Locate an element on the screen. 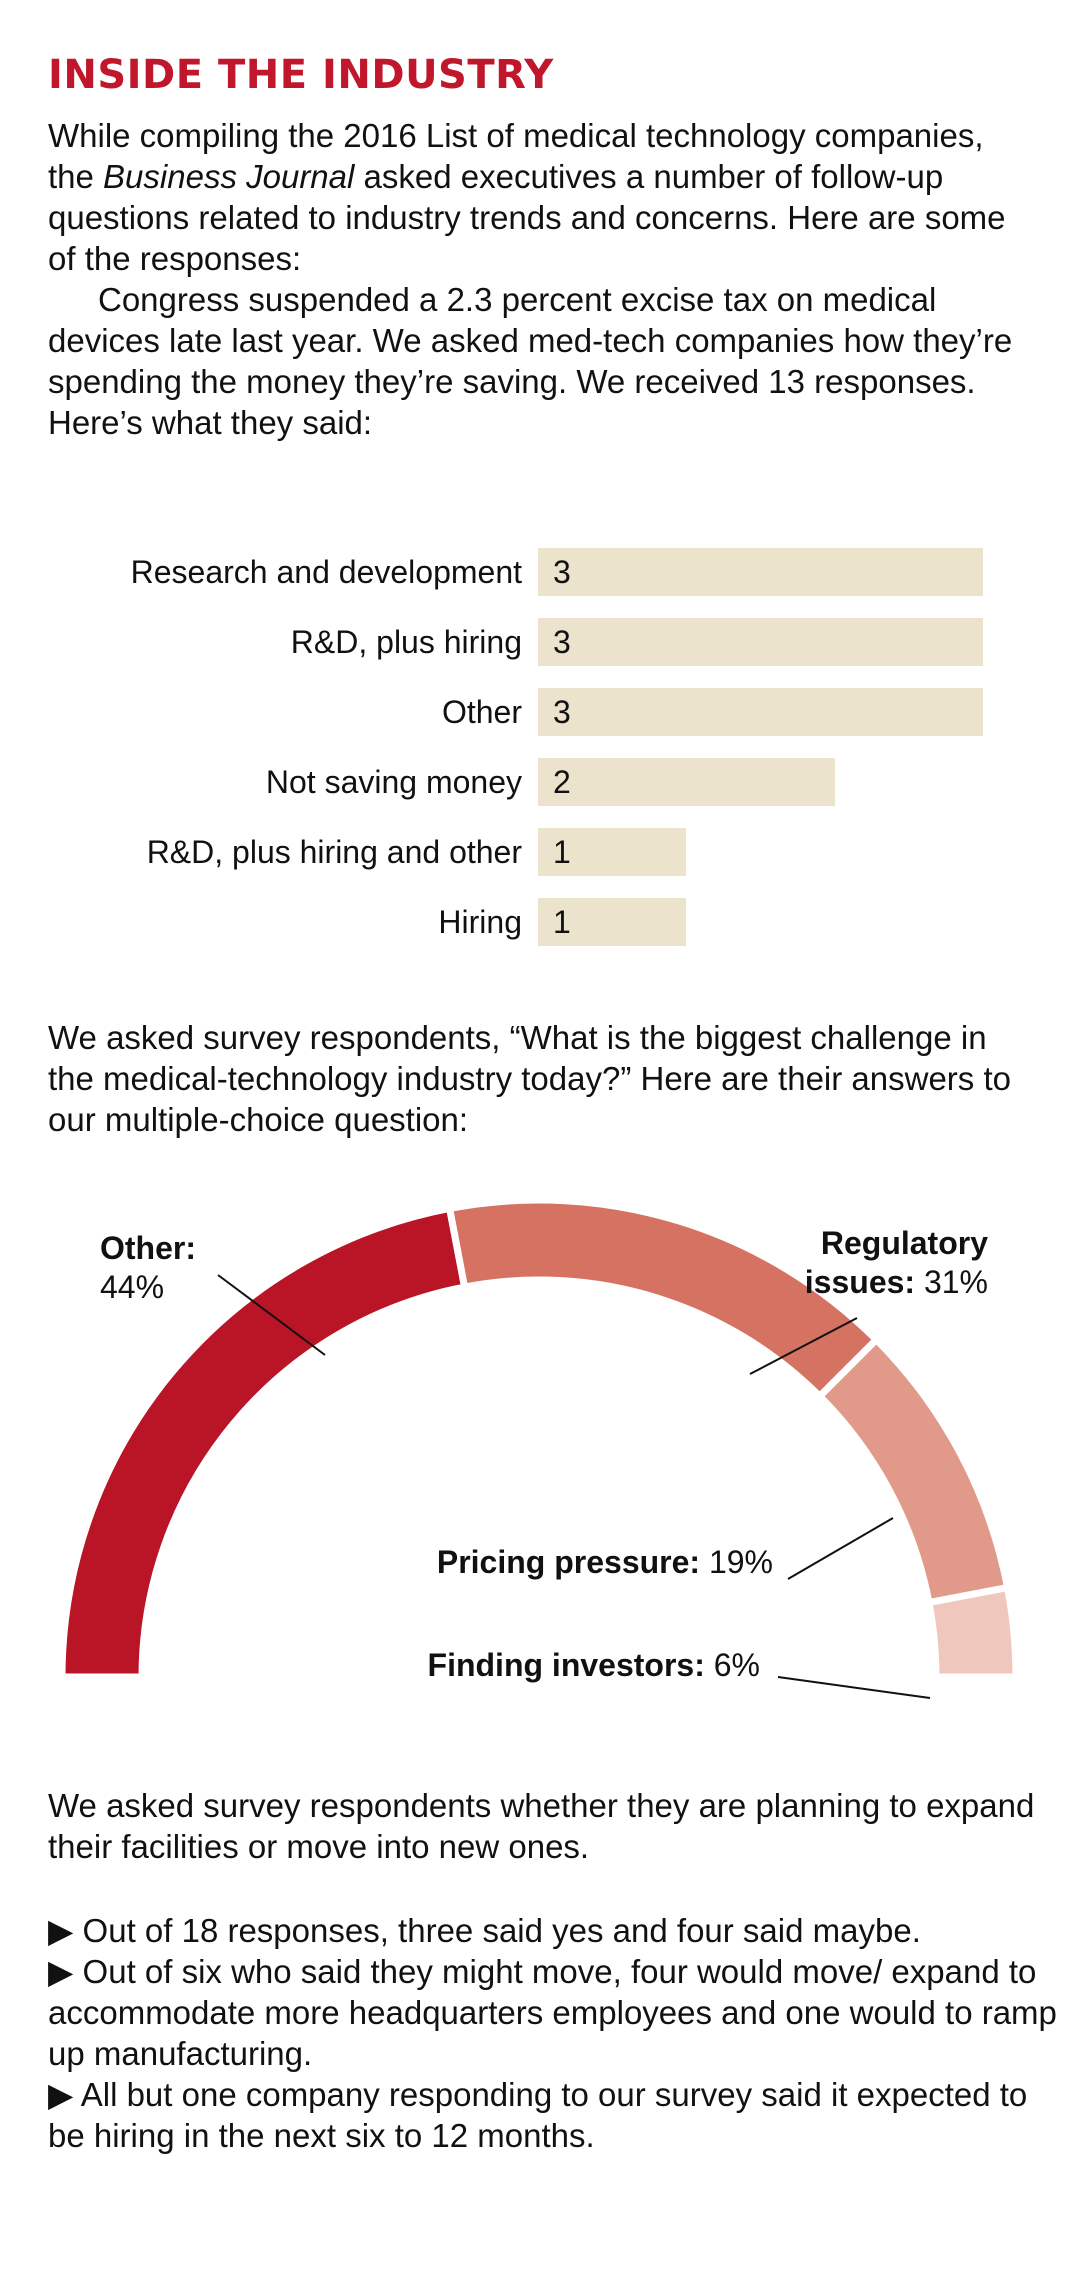 This screenshot has width=1077, height=2271. slice-label-other: Other: is located at coordinates (148, 1248).